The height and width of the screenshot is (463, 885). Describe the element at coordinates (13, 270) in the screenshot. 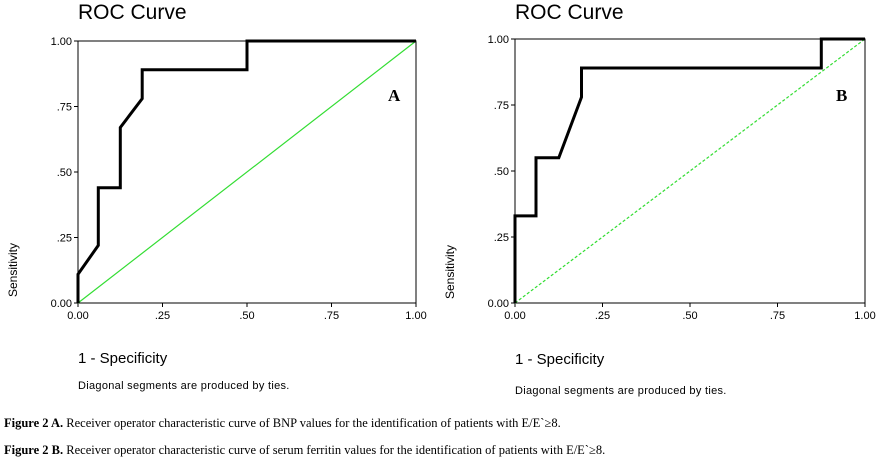

I see `y-axis-label-a: Sensitivity` at that location.